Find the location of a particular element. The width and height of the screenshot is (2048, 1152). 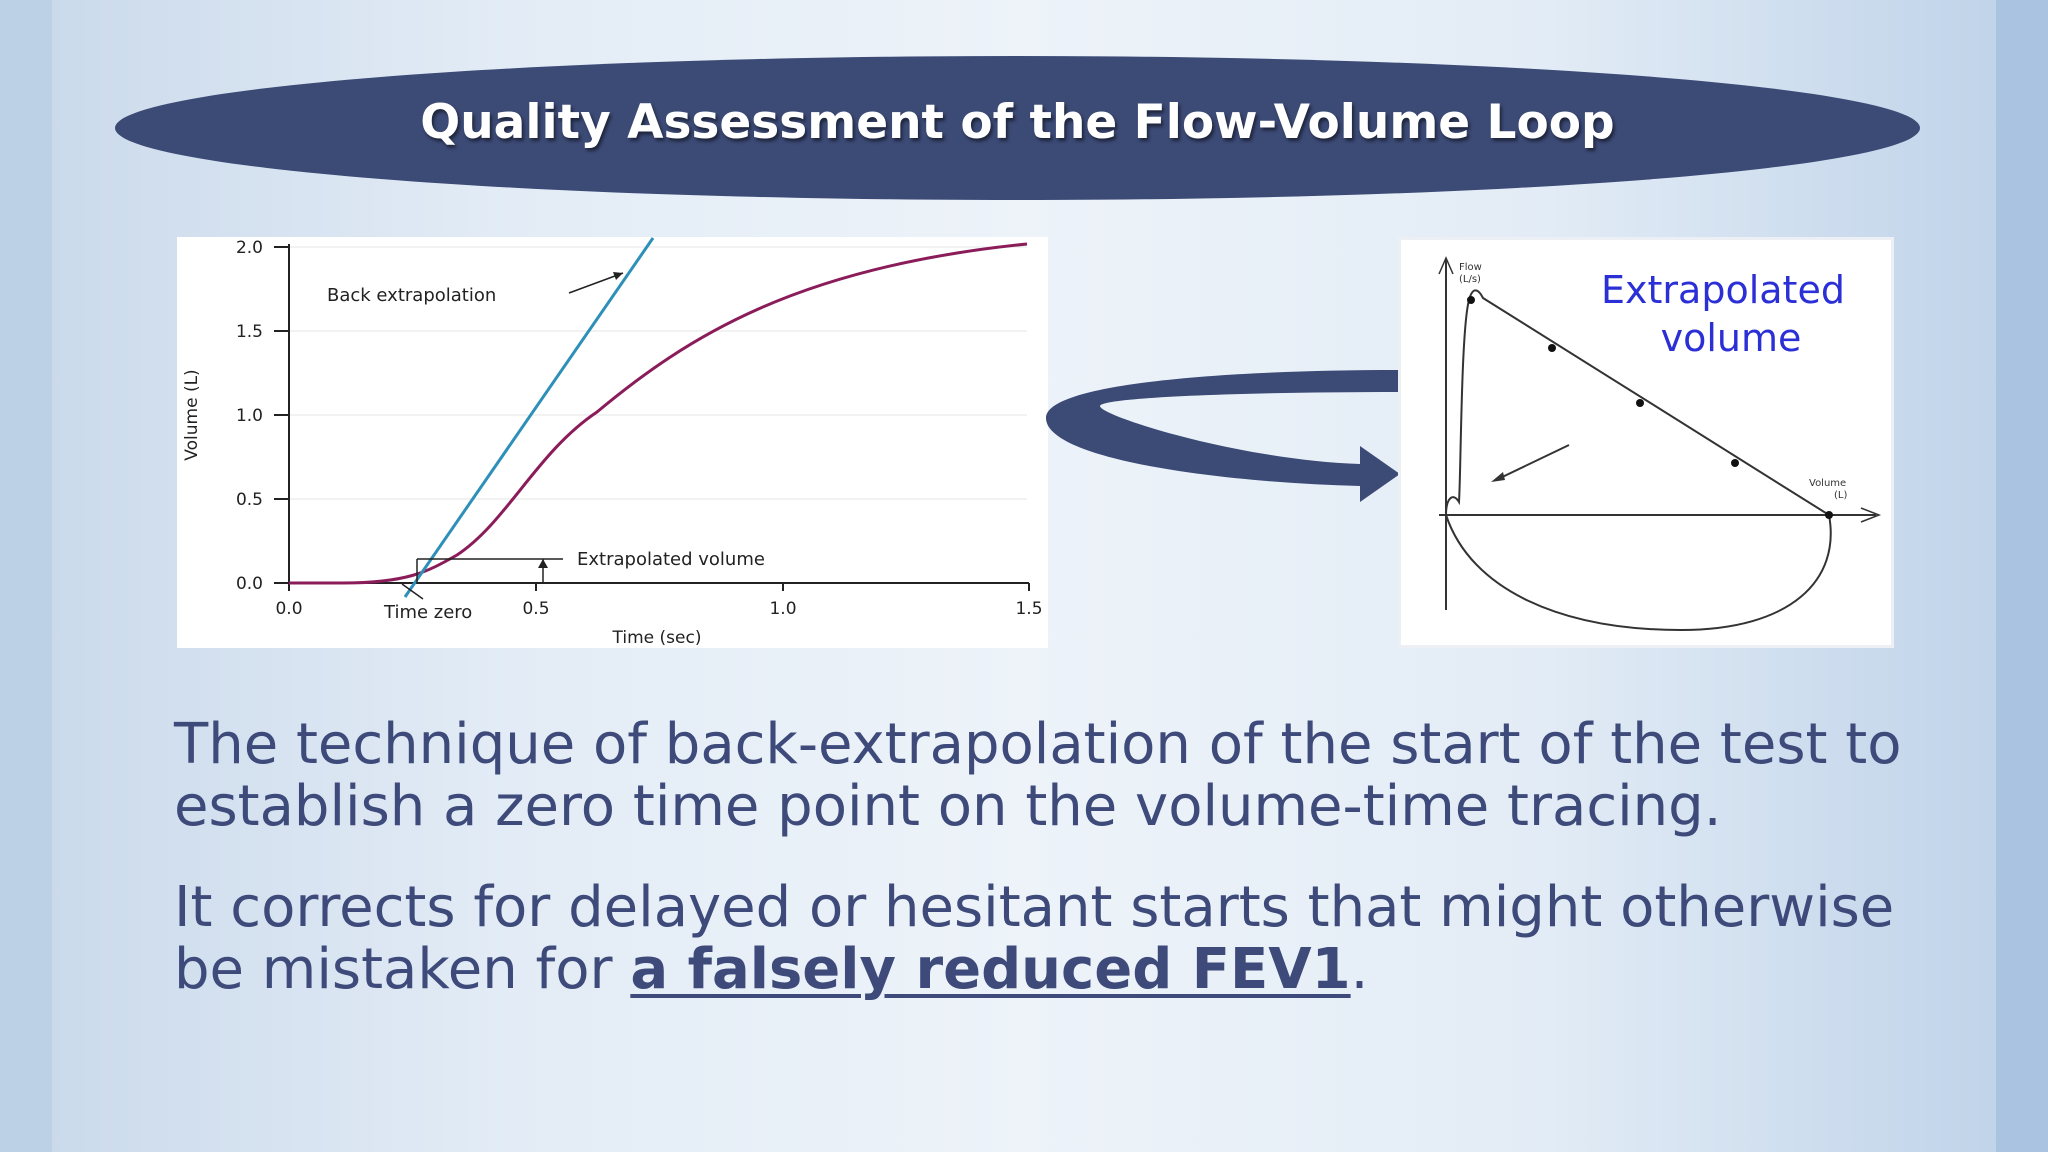

back-extrapolation-pointer is located at coordinates (596, 283).